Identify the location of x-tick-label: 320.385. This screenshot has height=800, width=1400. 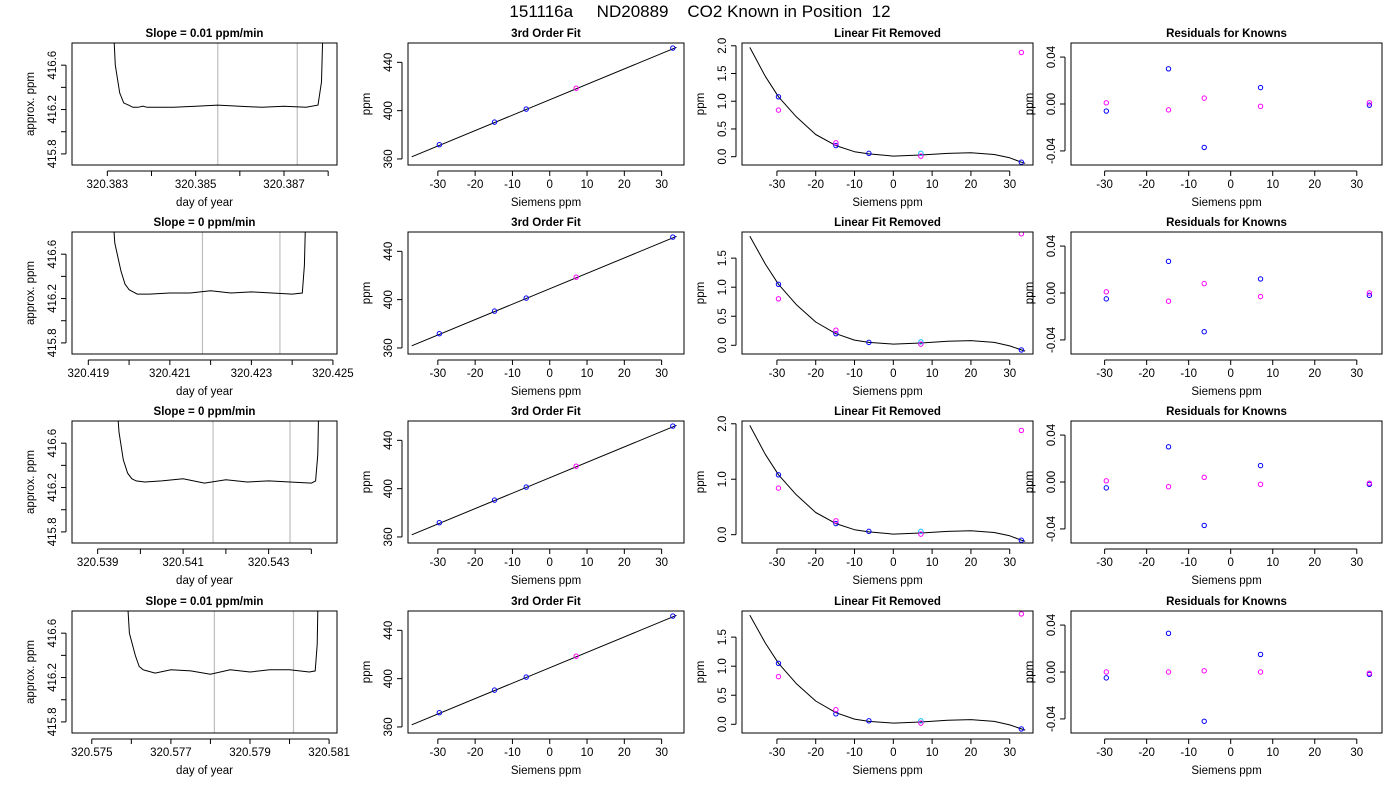
(196, 185).